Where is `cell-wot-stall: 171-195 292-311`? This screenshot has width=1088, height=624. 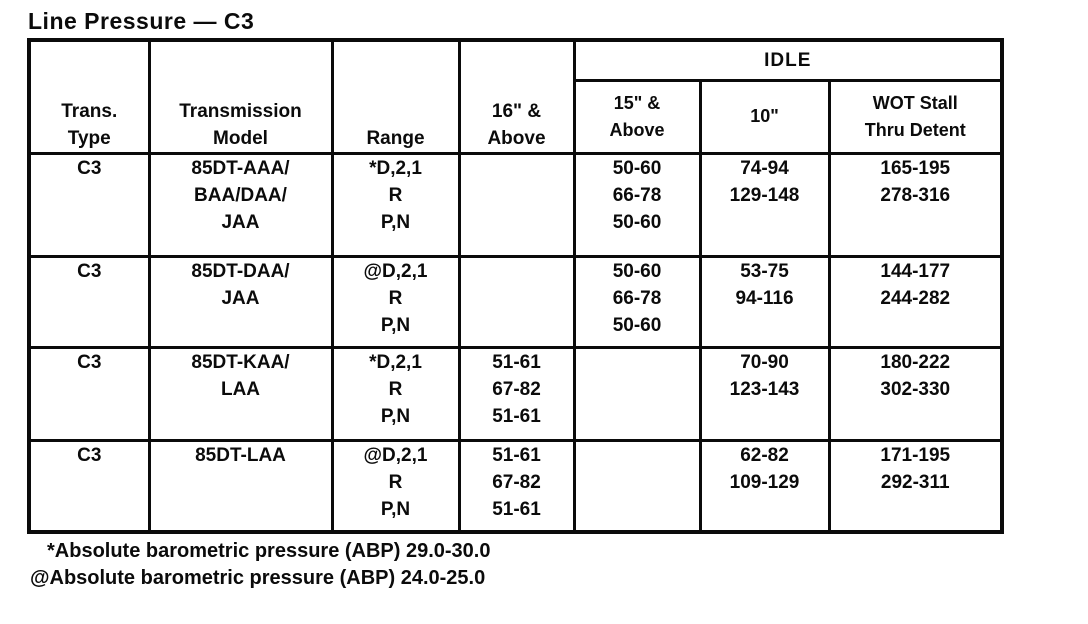 cell-wot-stall: 171-195 292-311 is located at coordinates (915, 486).